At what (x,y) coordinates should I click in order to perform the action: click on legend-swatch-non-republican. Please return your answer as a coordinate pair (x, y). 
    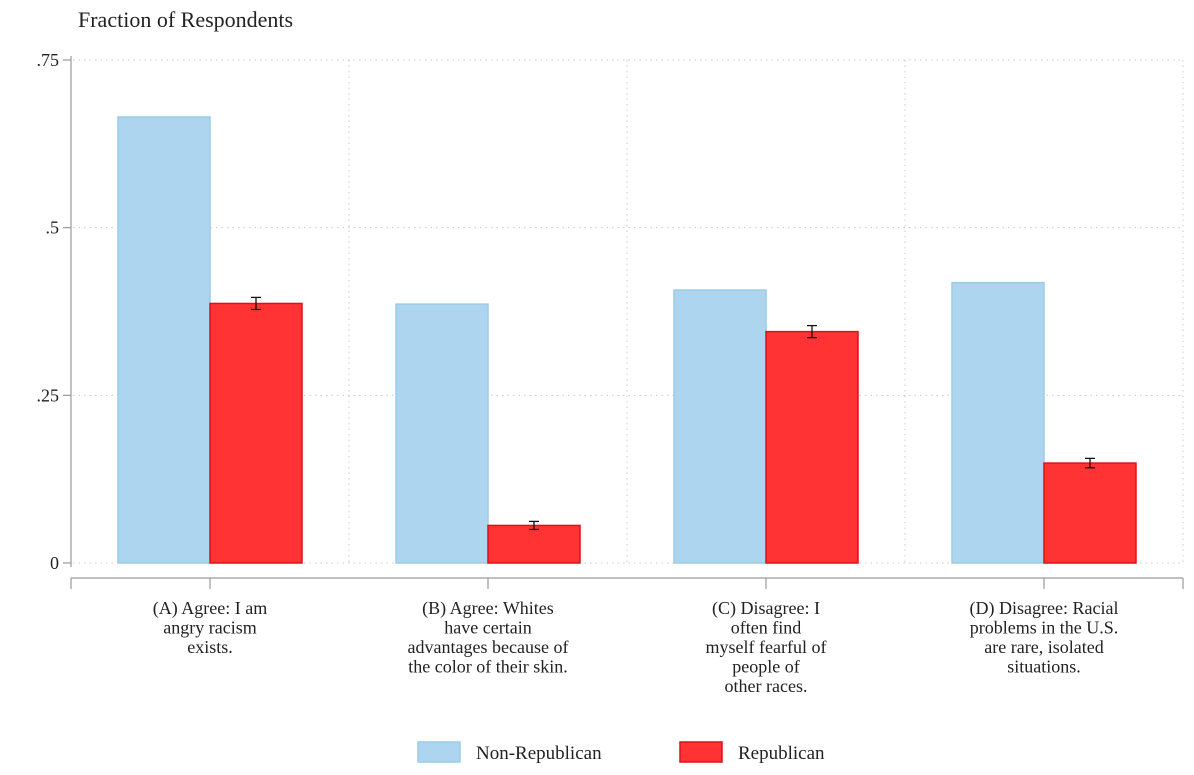
    Looking at the image, I should click on (439, 752).